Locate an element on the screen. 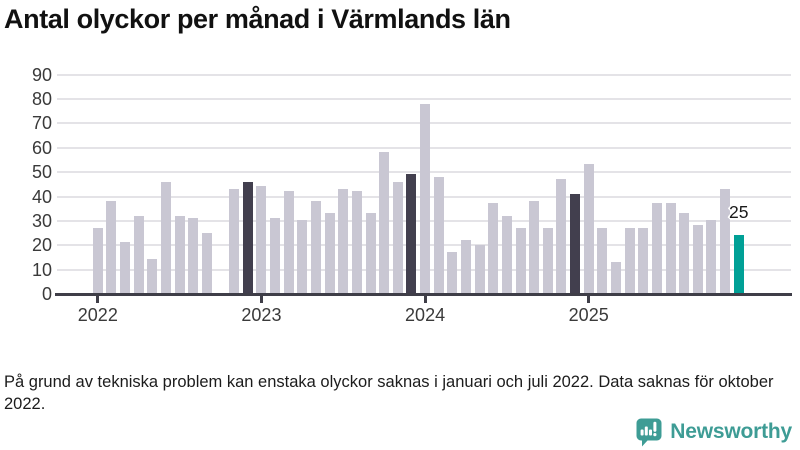  y-axis-label-20: 20 is located at coordinates (41, 245).